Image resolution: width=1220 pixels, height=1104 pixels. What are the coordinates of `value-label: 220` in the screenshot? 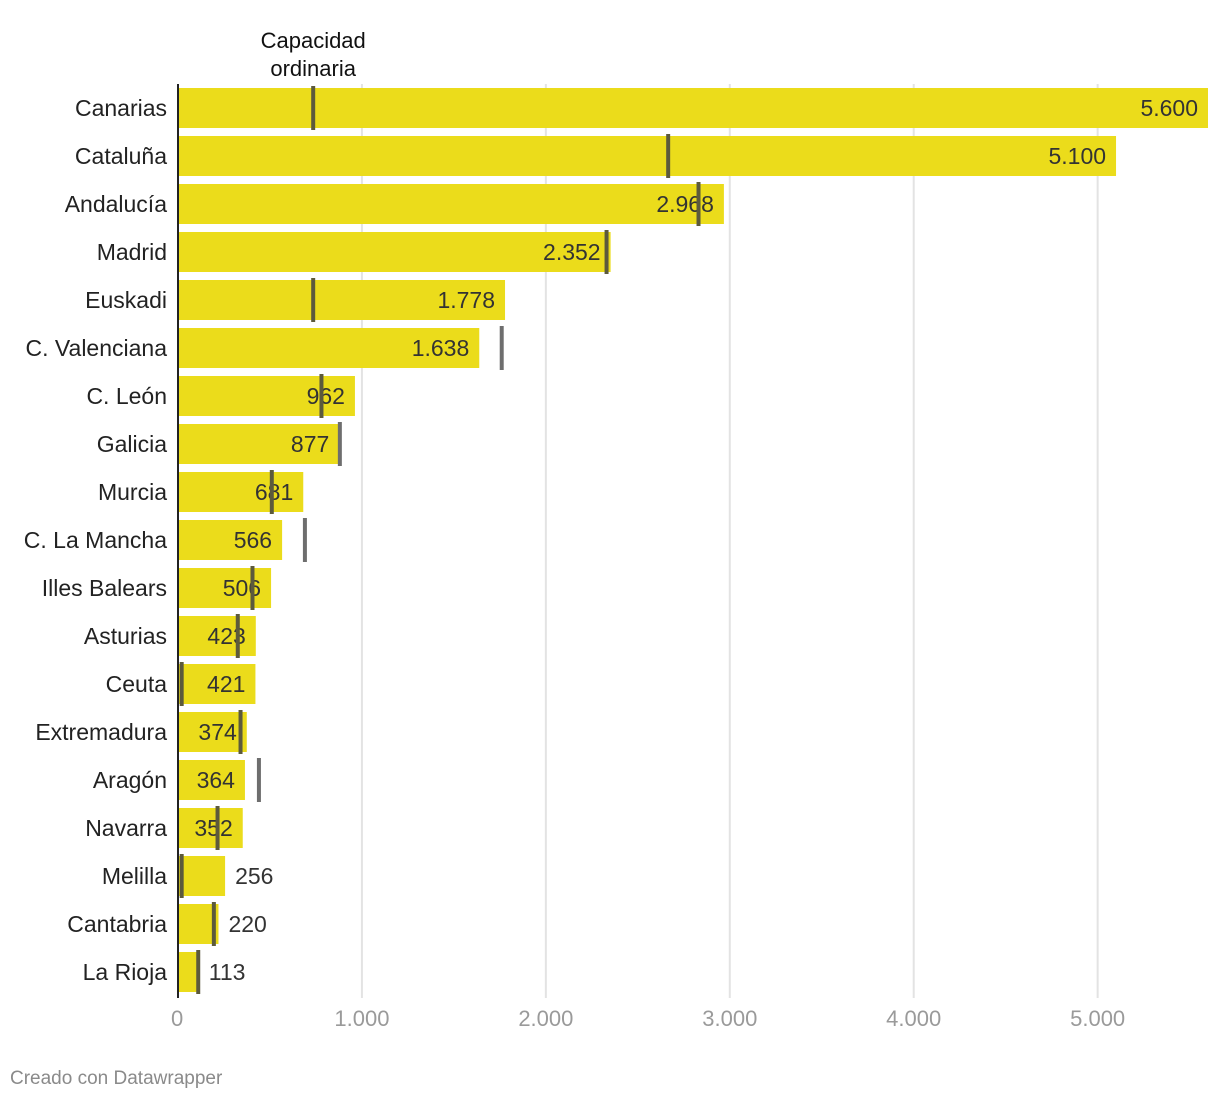 It's located at (247, 924).